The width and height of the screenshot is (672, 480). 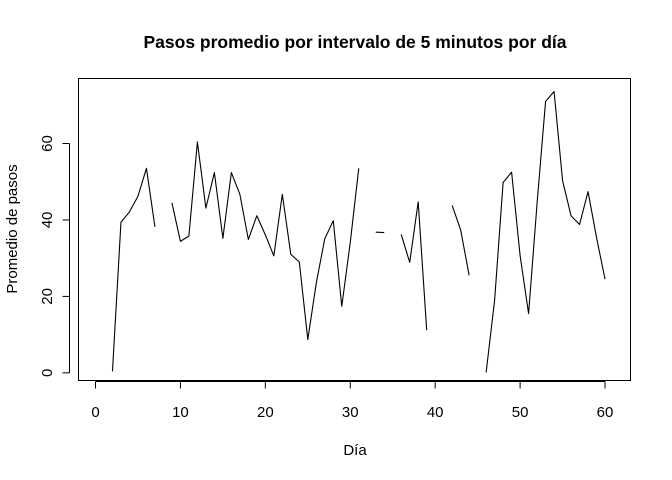 I want to click on y-tick-label: 20, so click(x=47, y=296).